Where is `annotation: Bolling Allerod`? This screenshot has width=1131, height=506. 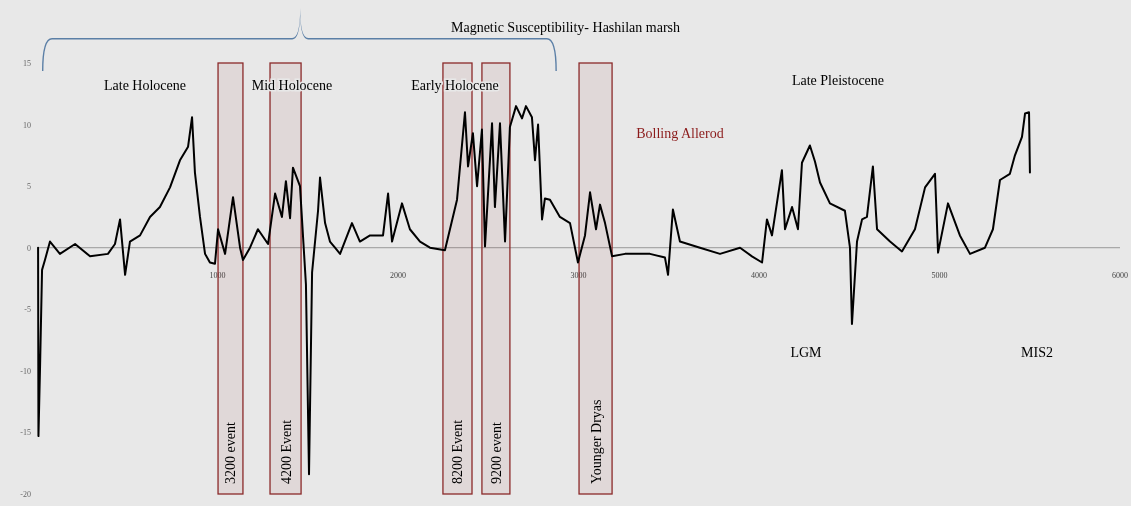 annotation: Bolling Allerod is located at coordinates (680, 133).